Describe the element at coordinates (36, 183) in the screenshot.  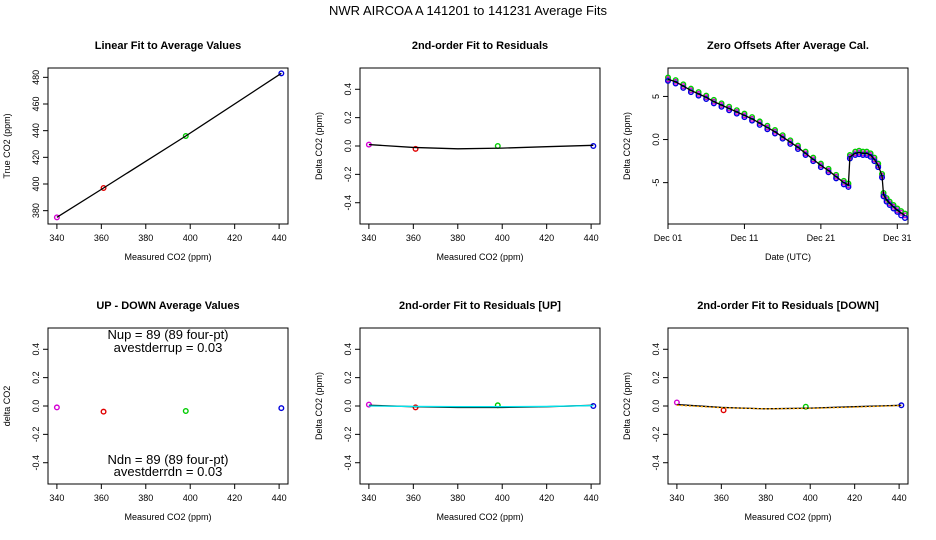
I see `y-tick-label: 400` at that location.